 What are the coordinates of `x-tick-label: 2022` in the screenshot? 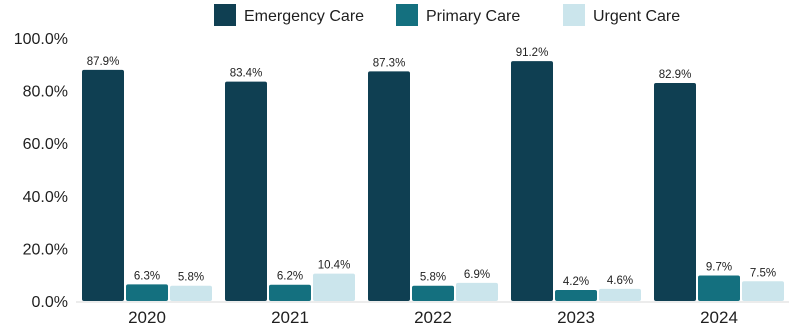 It's located at (433, 317).